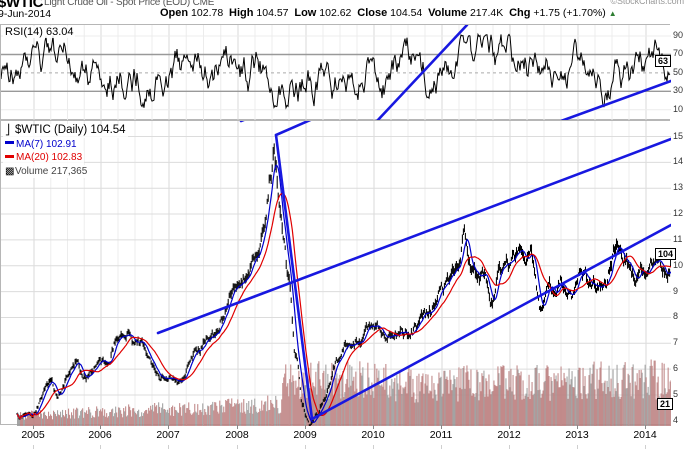 The height and width of the screenshot is (449, 685). I want to click on volume-value: 217.4K, so click(486, 13).